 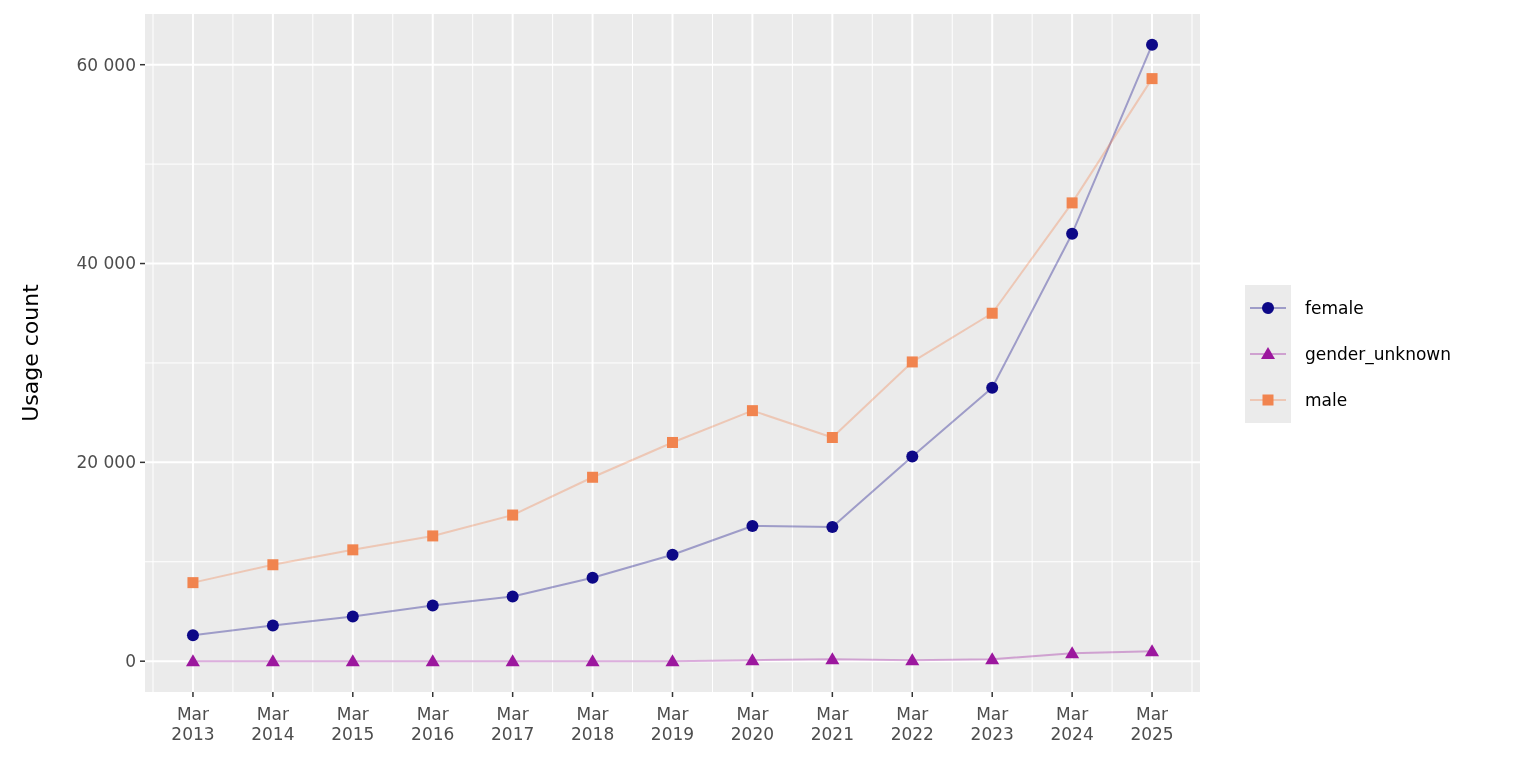 What do you see at coordinates (912, 724) in the screenshot?
I see `x-tick-label: Mar 2022` at bounding box center [912, 724].